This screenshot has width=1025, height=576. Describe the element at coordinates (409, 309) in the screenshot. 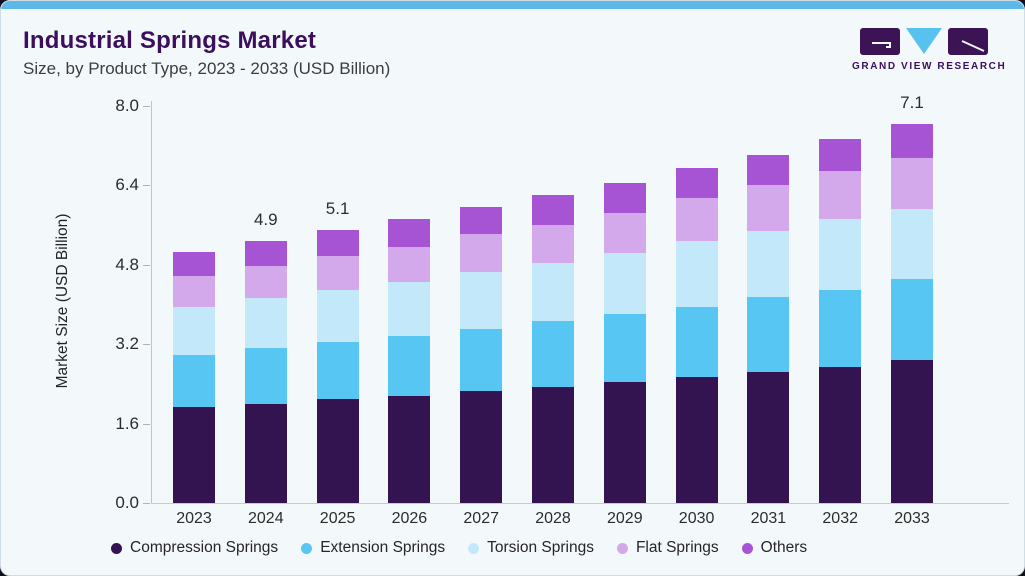

I see `bar-segment-2026-torsion-springs` at that location.